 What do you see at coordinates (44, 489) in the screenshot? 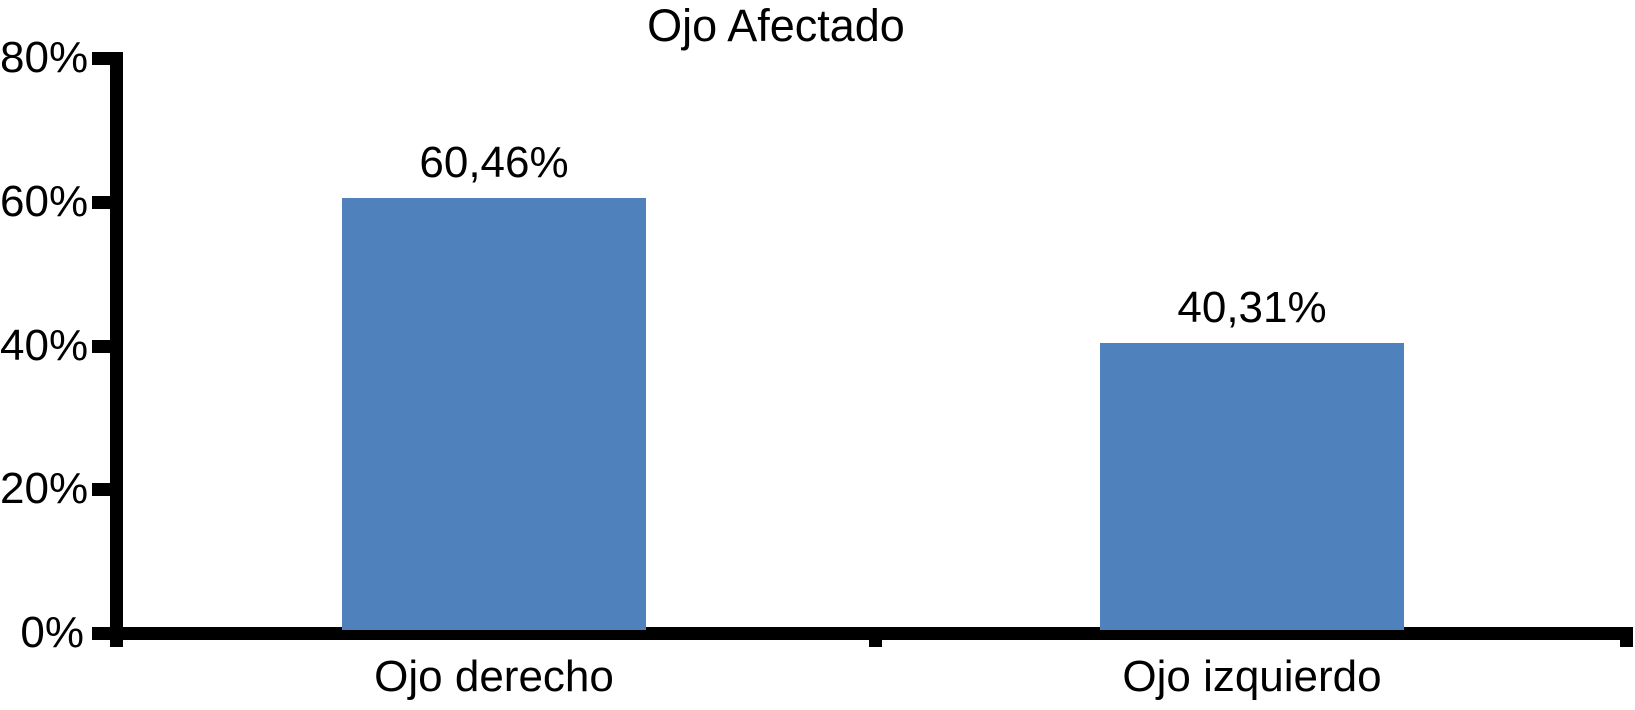
I see `y-axis-label: 20%` at bounding box center [44, 489].